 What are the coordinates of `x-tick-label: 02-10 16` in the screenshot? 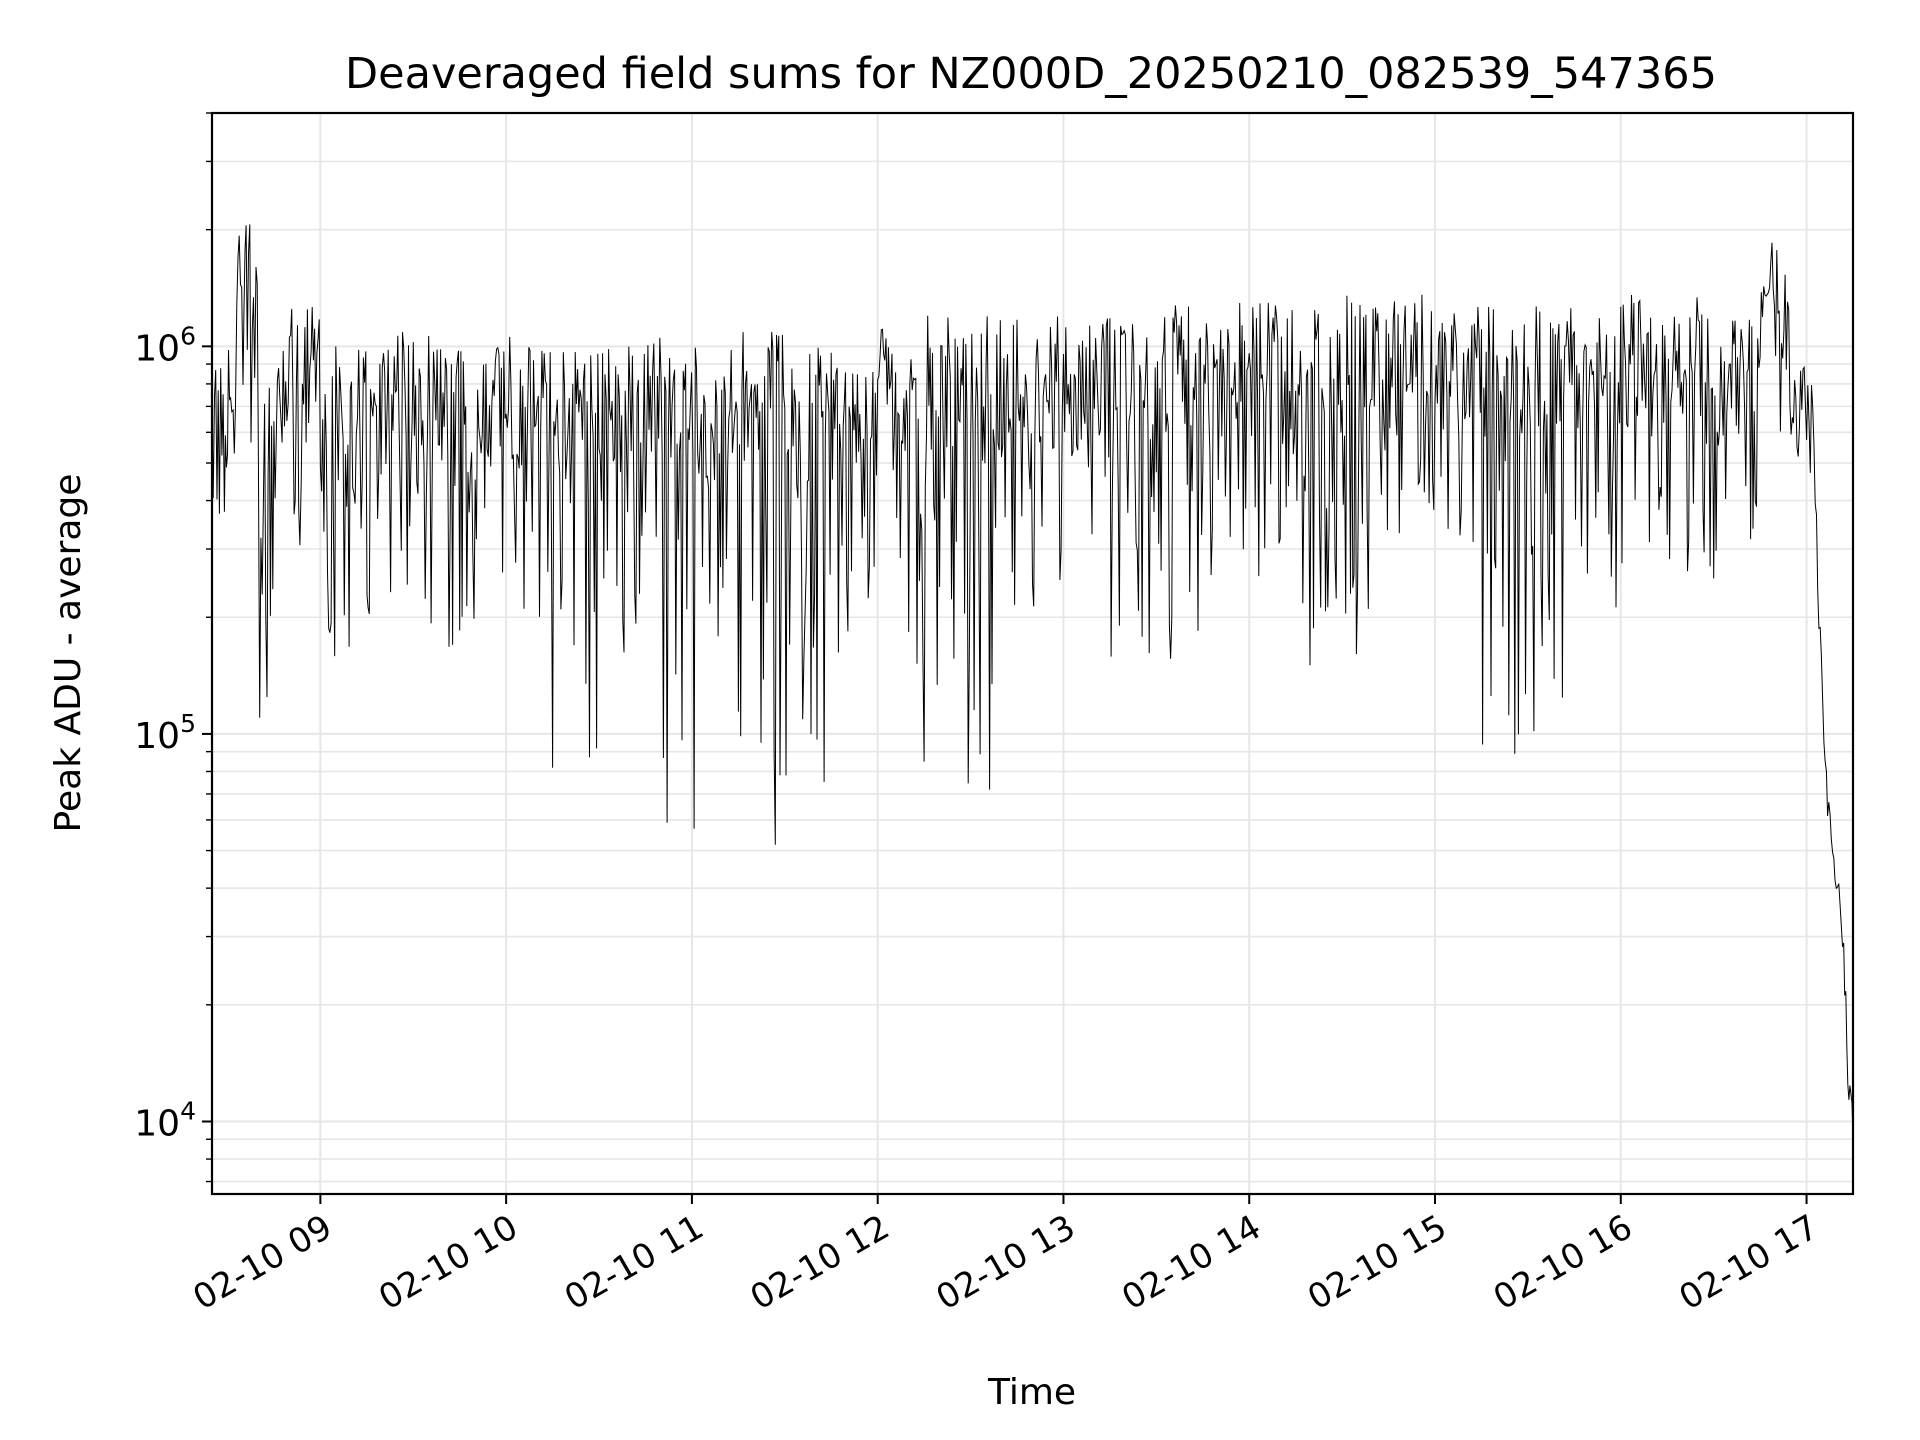 It's located at (1563, 1262).